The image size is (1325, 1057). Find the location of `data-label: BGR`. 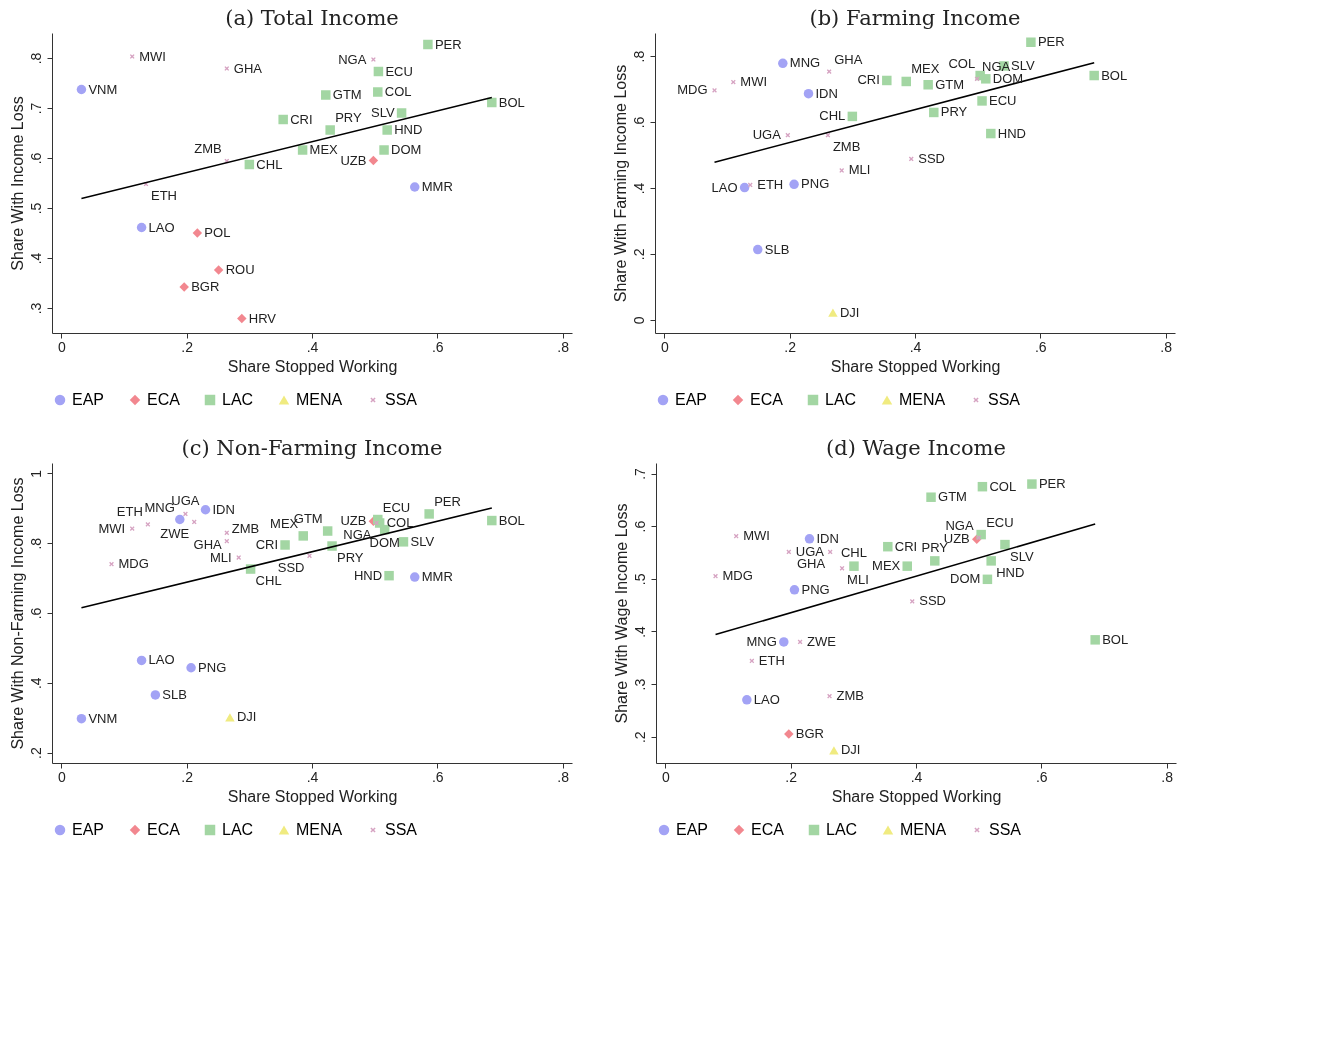

data-label: BGR is located at coordinates (809, 734).